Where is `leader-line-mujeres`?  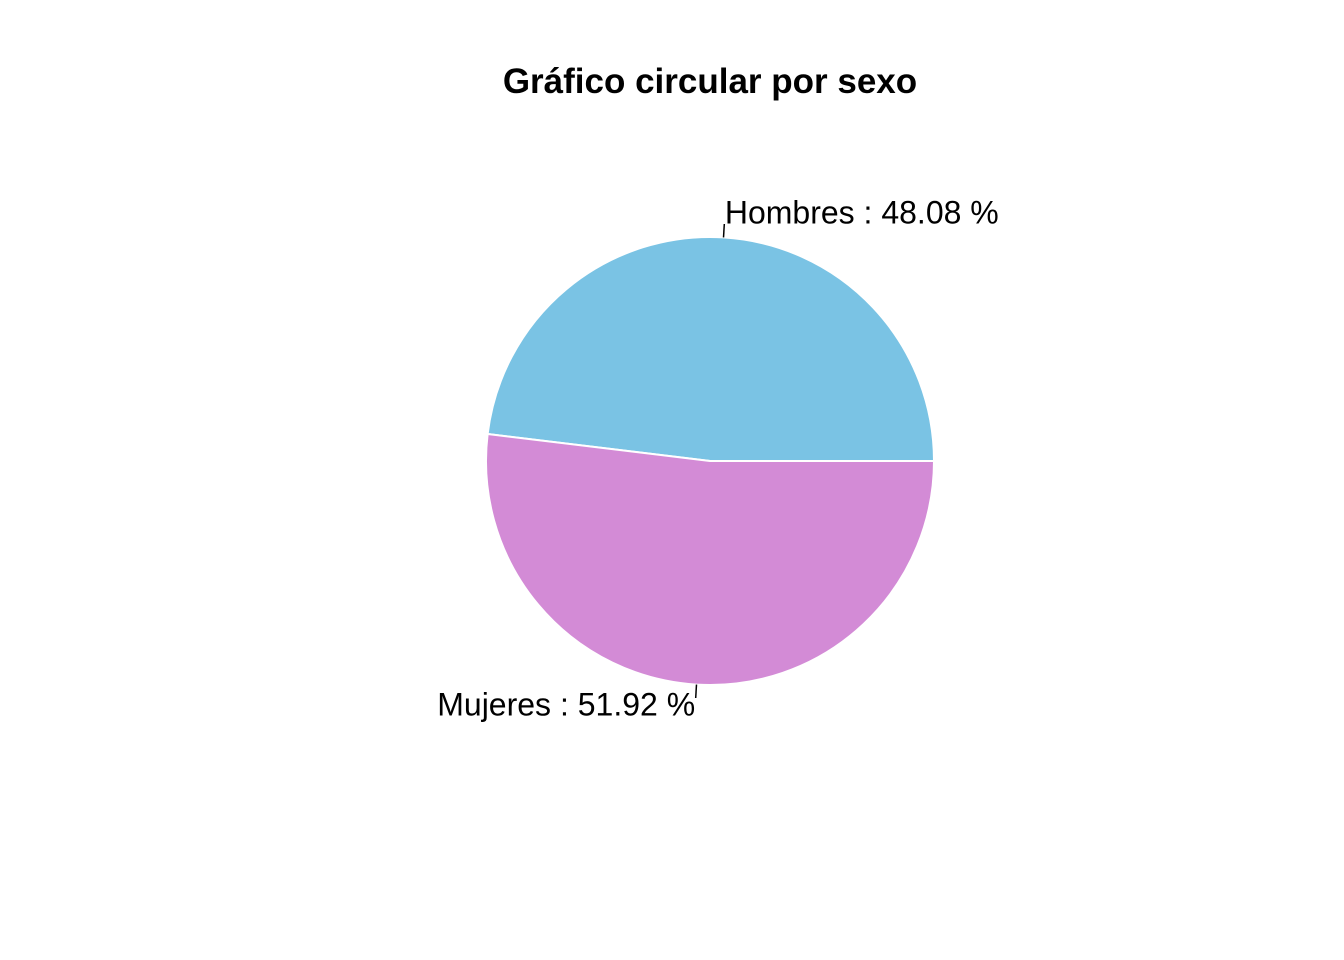
leader-line-mujeres is located at coordinates (696, 691).